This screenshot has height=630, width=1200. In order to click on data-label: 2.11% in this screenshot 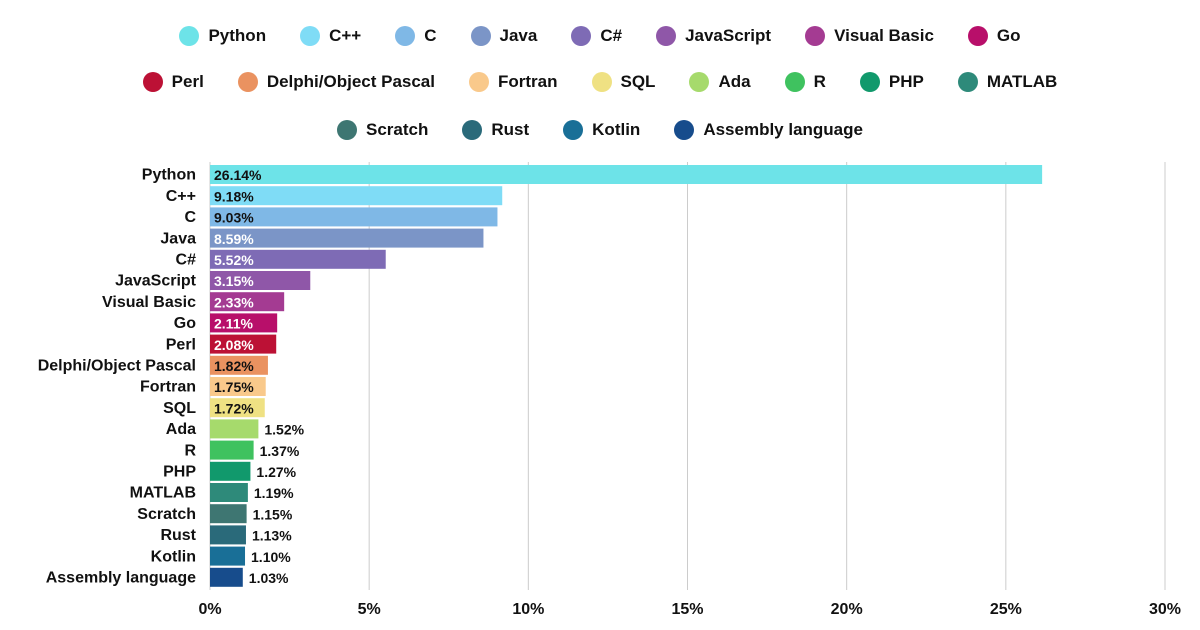, I will do `click(233, 324)`.